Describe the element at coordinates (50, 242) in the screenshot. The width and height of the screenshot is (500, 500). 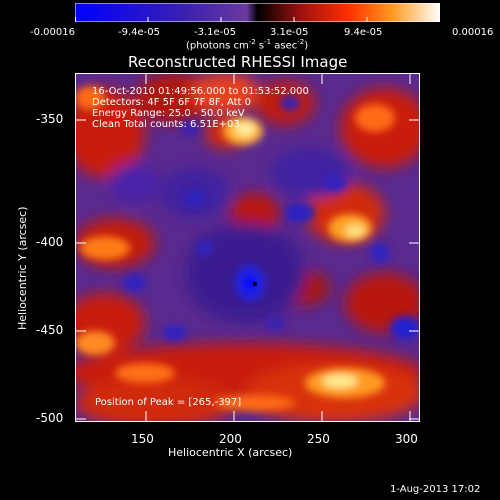
I see `y-tick-label: -400` at that location.